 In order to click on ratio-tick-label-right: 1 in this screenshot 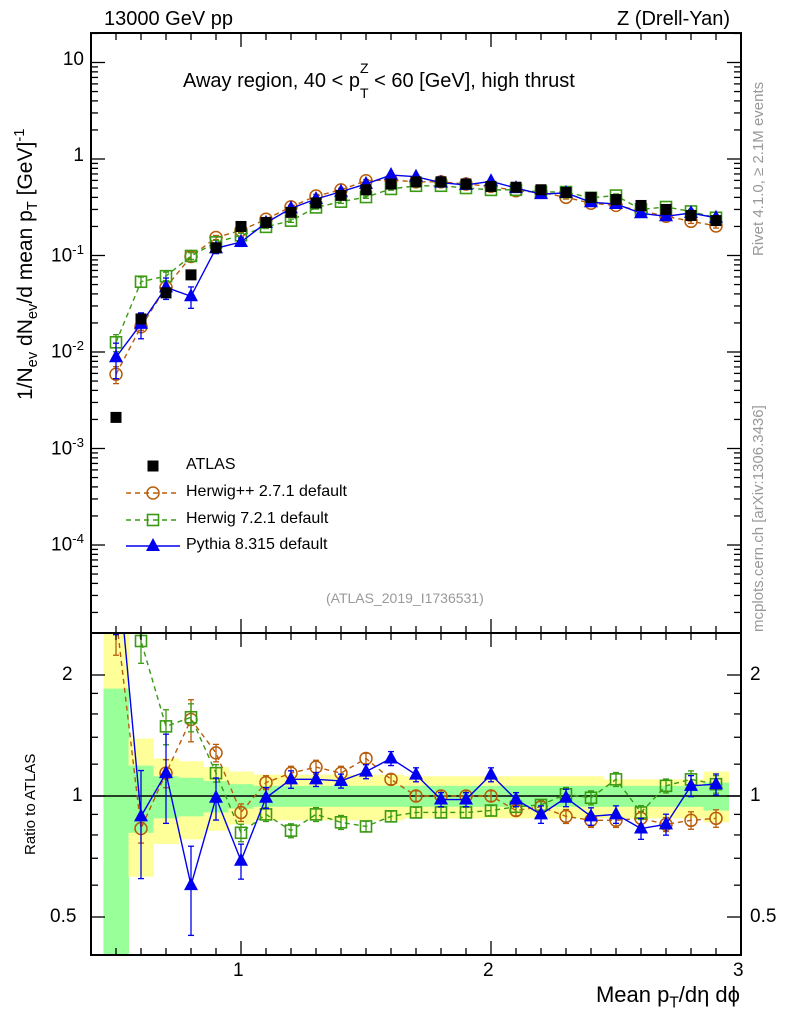, I will do `click(755, 795)`.